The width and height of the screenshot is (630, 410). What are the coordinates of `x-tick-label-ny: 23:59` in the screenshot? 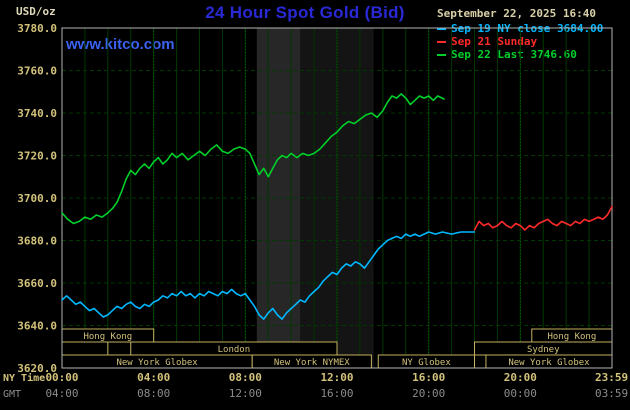 It's located at (611, 377).